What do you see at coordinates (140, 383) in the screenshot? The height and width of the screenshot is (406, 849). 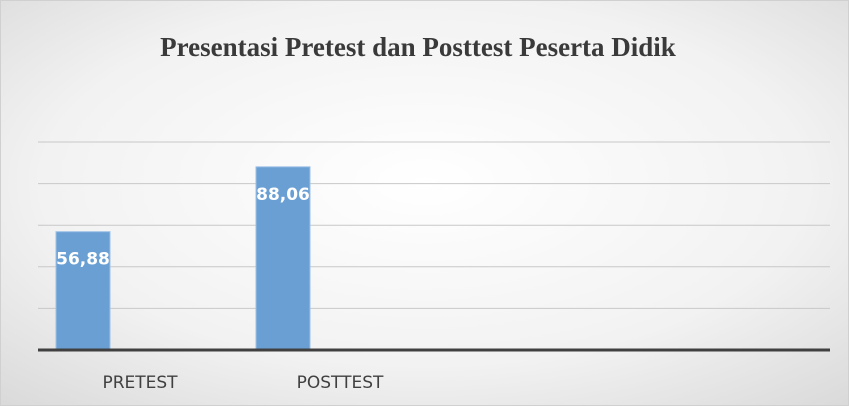 I see `x-tick-label: PRETEST` at bounding box center [140, 383].